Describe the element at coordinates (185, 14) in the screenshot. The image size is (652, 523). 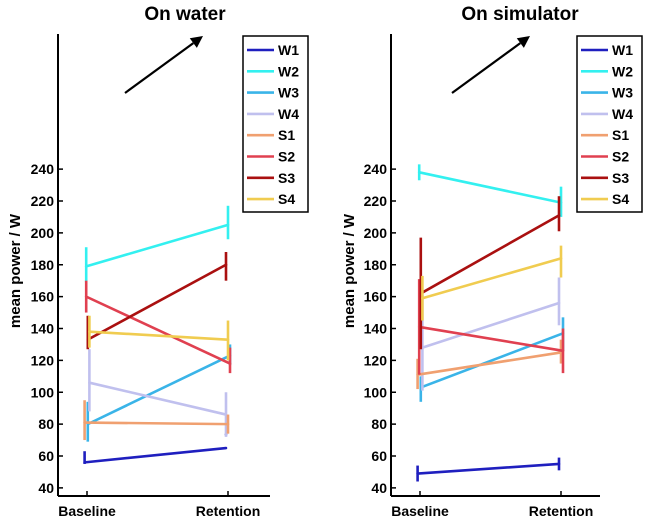
I see `chart-title: On water` at that location.